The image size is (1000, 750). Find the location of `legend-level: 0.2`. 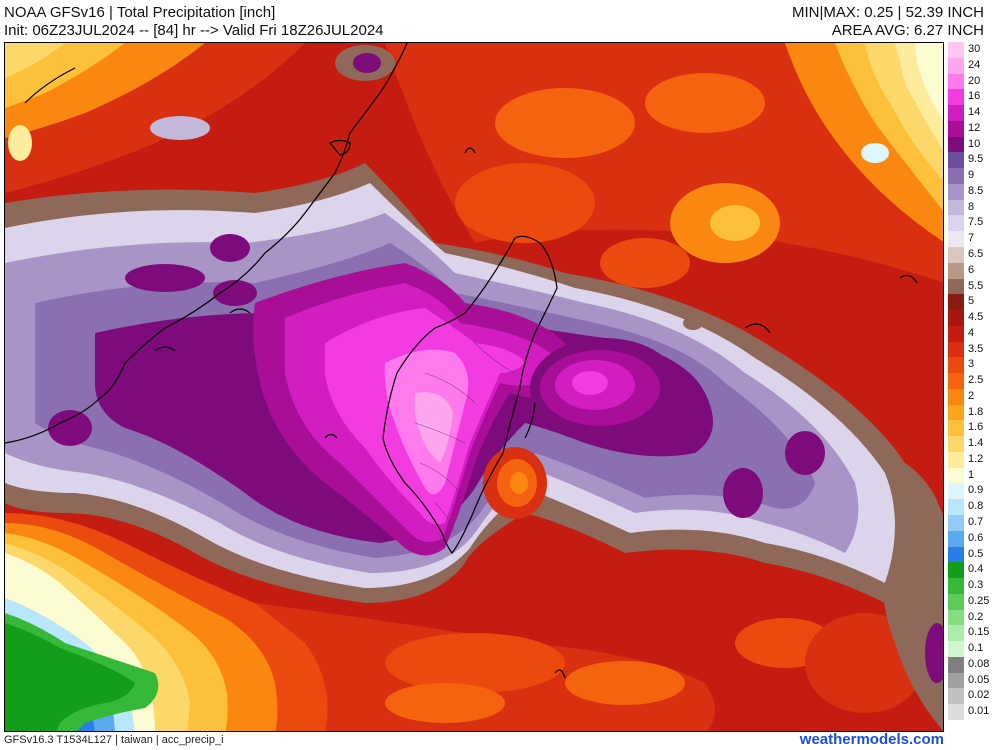

legend-level: 0.2 is located at coordinates (974, 617).